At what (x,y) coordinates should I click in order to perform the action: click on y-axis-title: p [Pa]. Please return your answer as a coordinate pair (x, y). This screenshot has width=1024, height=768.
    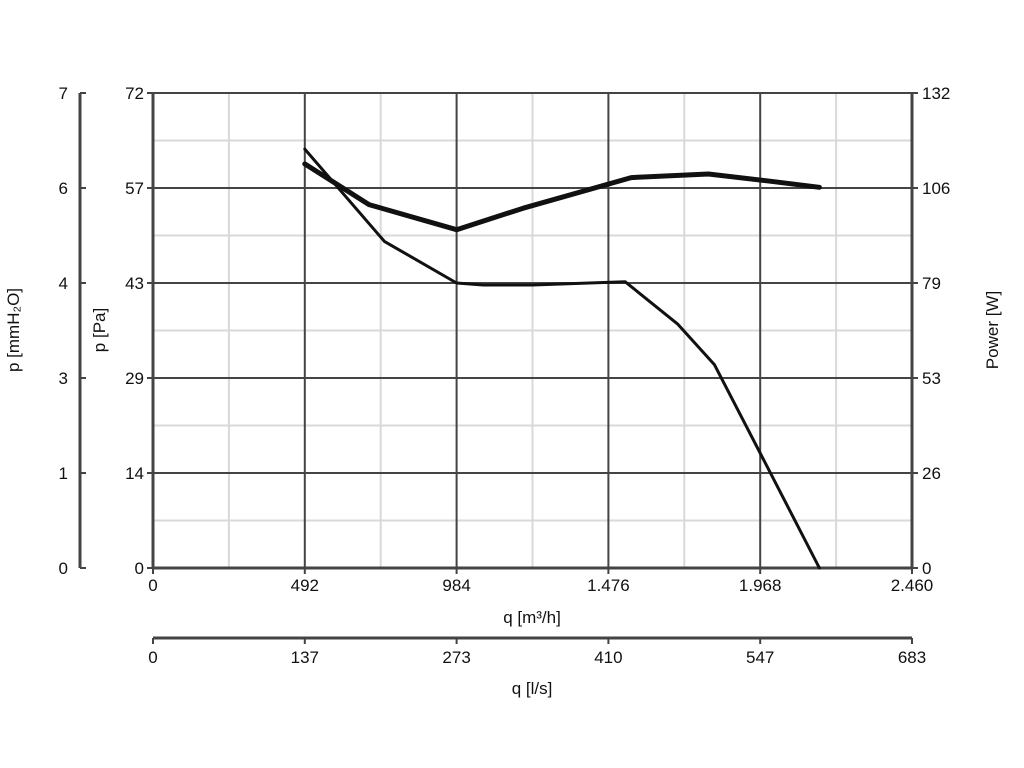
    Looking at the image, I should click on (99, 330).